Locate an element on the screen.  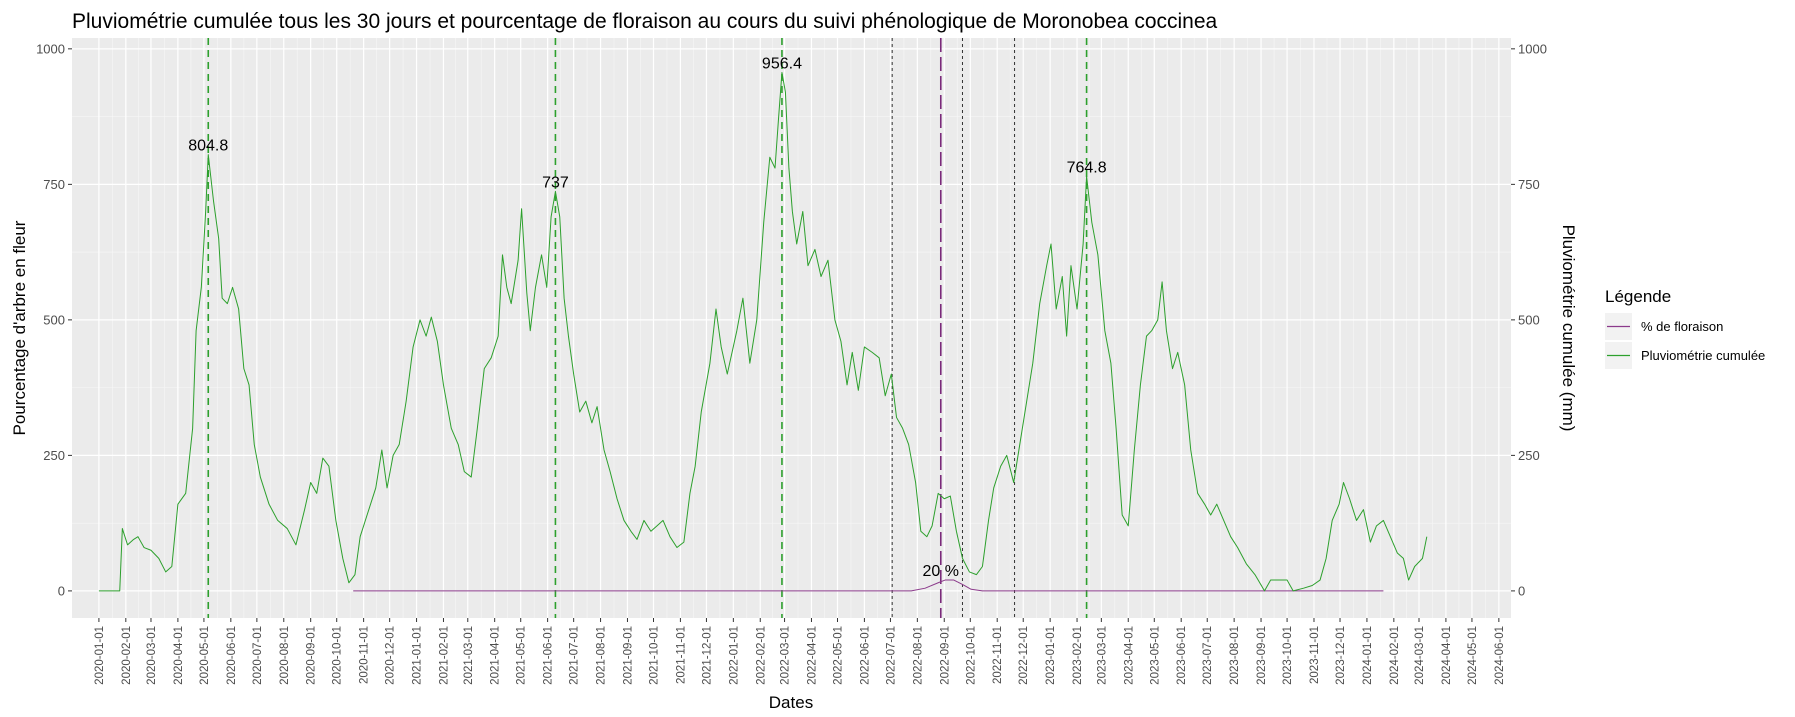
x-tick-label: 2023-02-01 is located at coordinates (1078, 655).